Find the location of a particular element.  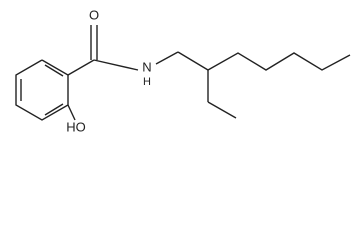

ring is located at coordinates (42, 90).